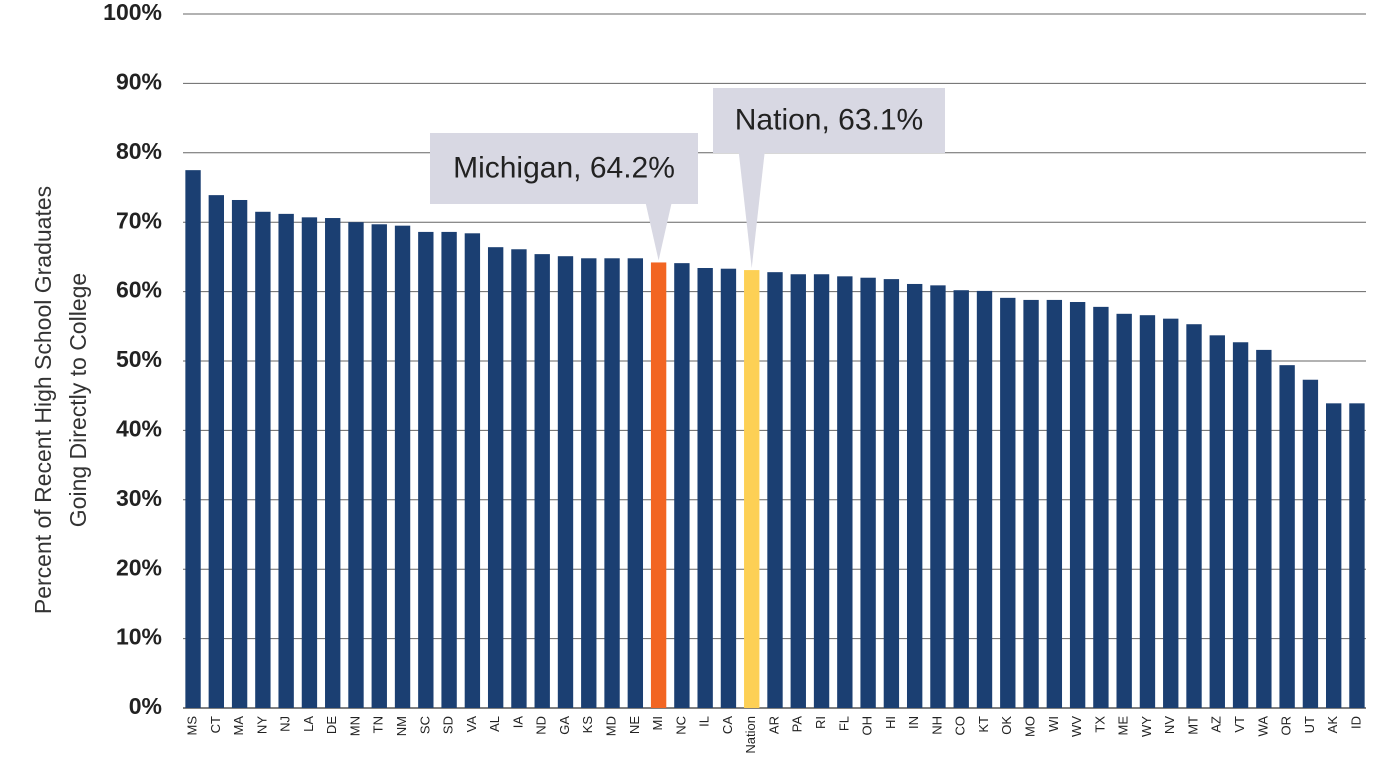 The height and width of the screenshot is (776, 1375). What do you see at coordinates (1355, 722) in the screenshot?
I see `x-tick-label: ID` at bounding box center [1355, 722].